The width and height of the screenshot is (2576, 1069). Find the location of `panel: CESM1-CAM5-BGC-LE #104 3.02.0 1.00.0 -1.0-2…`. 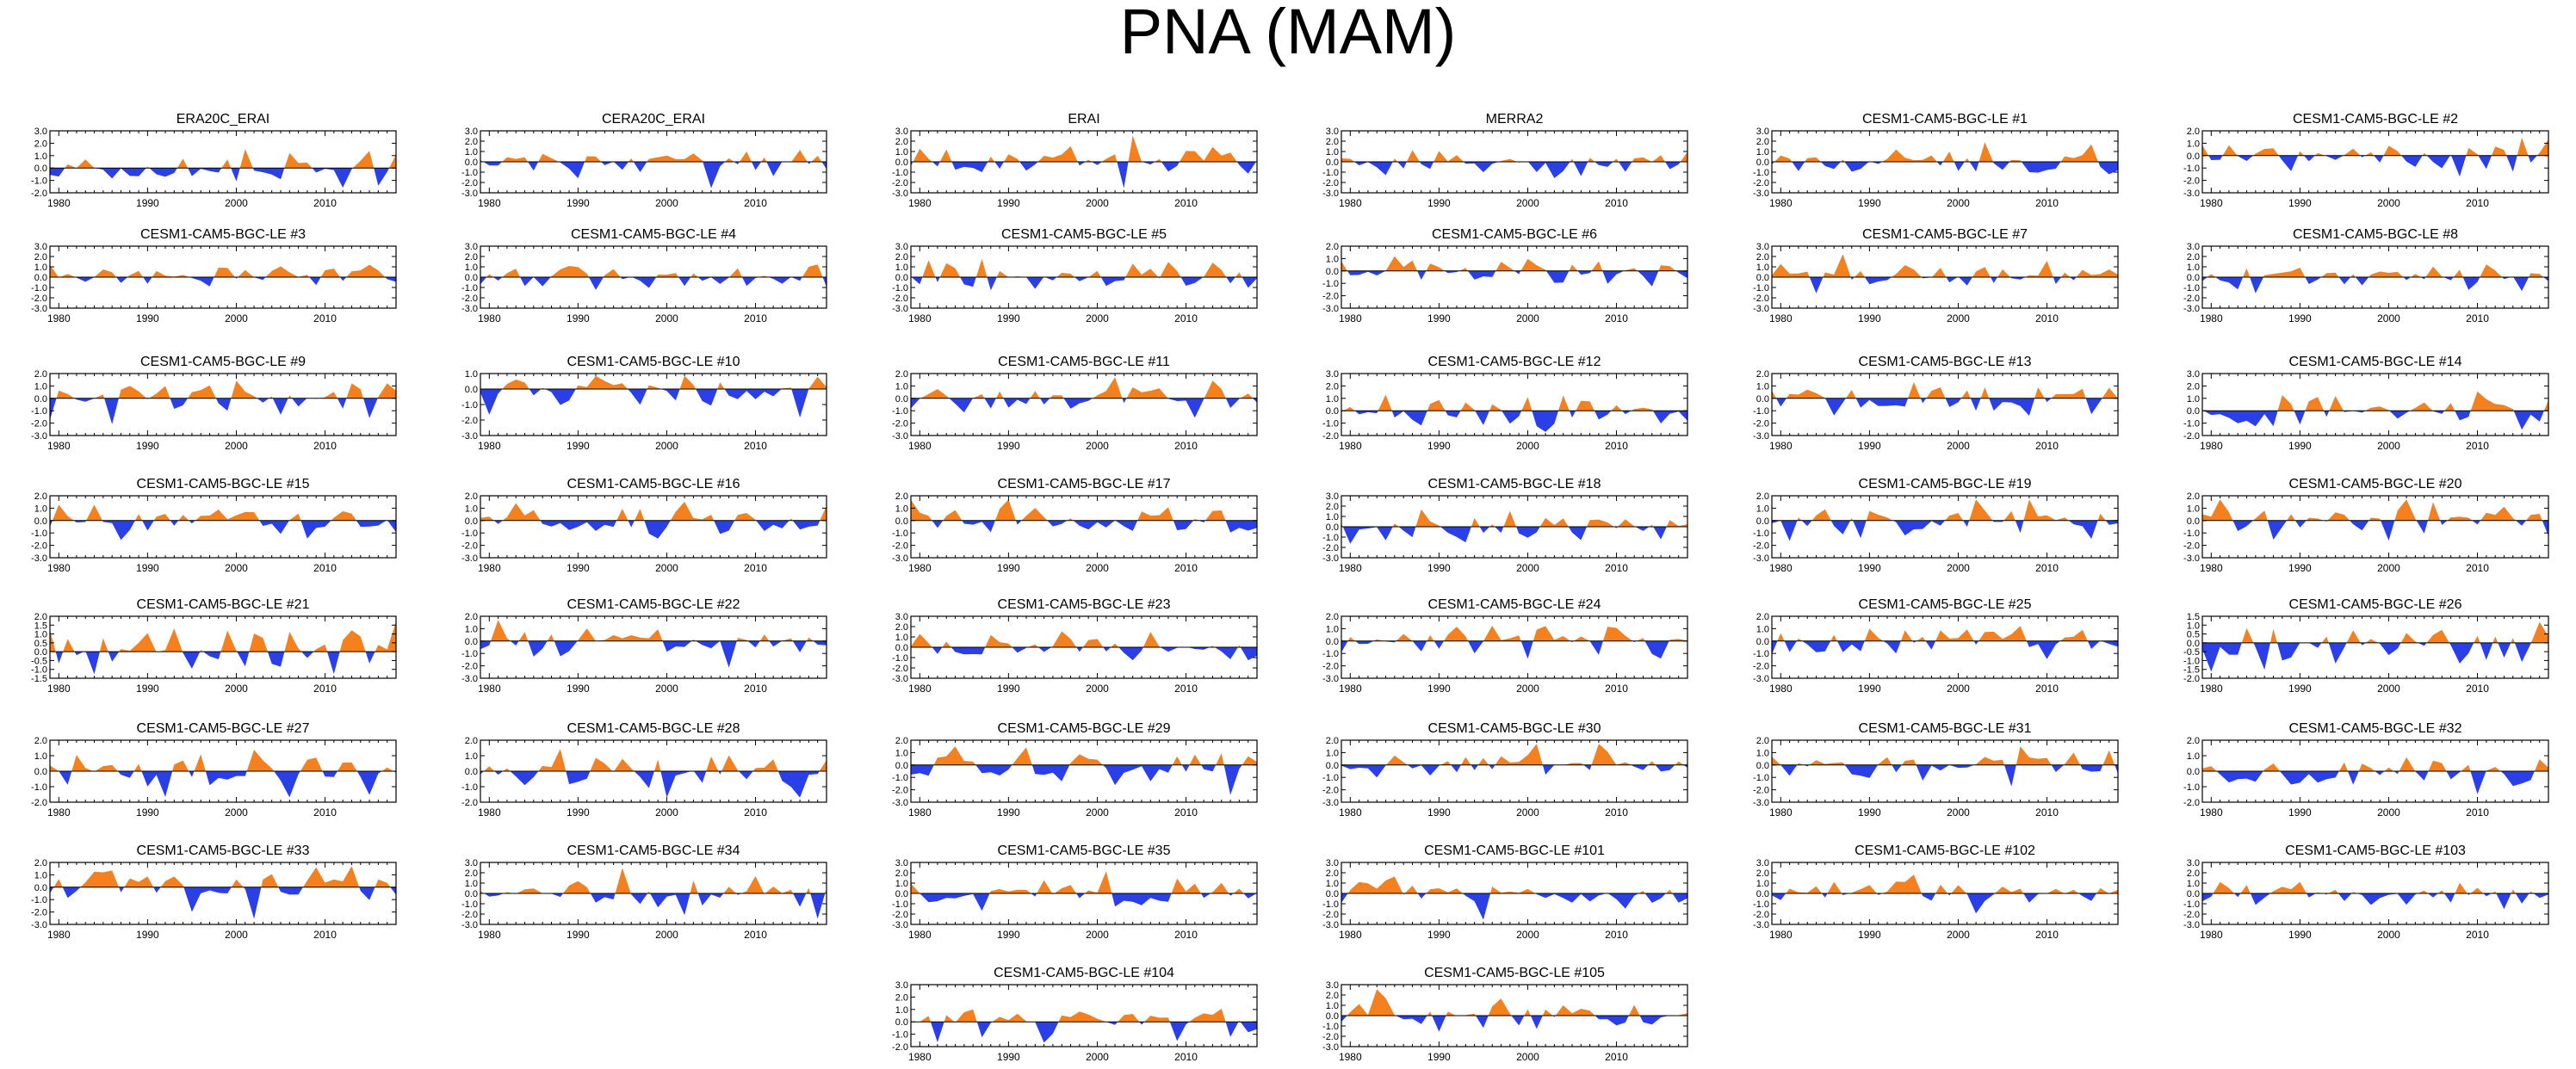

panel: CESM1-CAM5-BGC-LE #104 3.02.0 1.00.0 -1.0-2… is located at coordinates (1075, 1015).